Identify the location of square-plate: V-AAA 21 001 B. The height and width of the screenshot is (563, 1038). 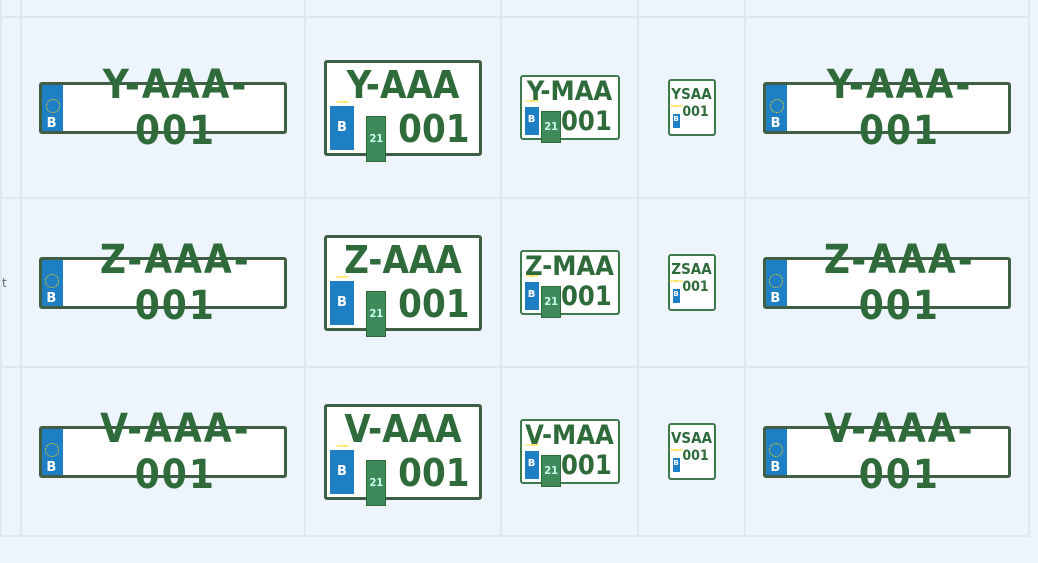
(403, 454).